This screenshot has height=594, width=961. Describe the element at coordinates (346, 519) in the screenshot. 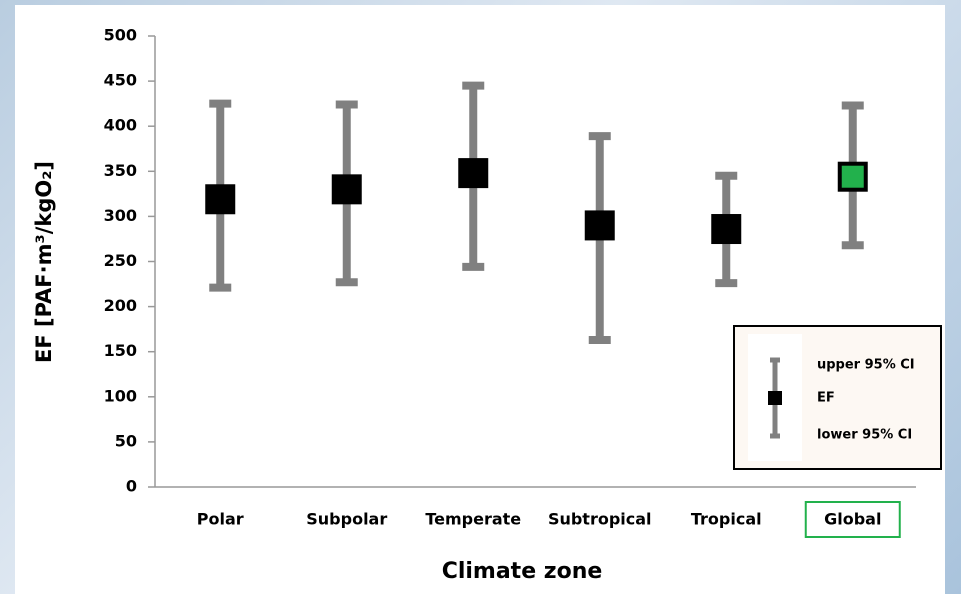

I see `x-tick-label: Subpolar` at that location.